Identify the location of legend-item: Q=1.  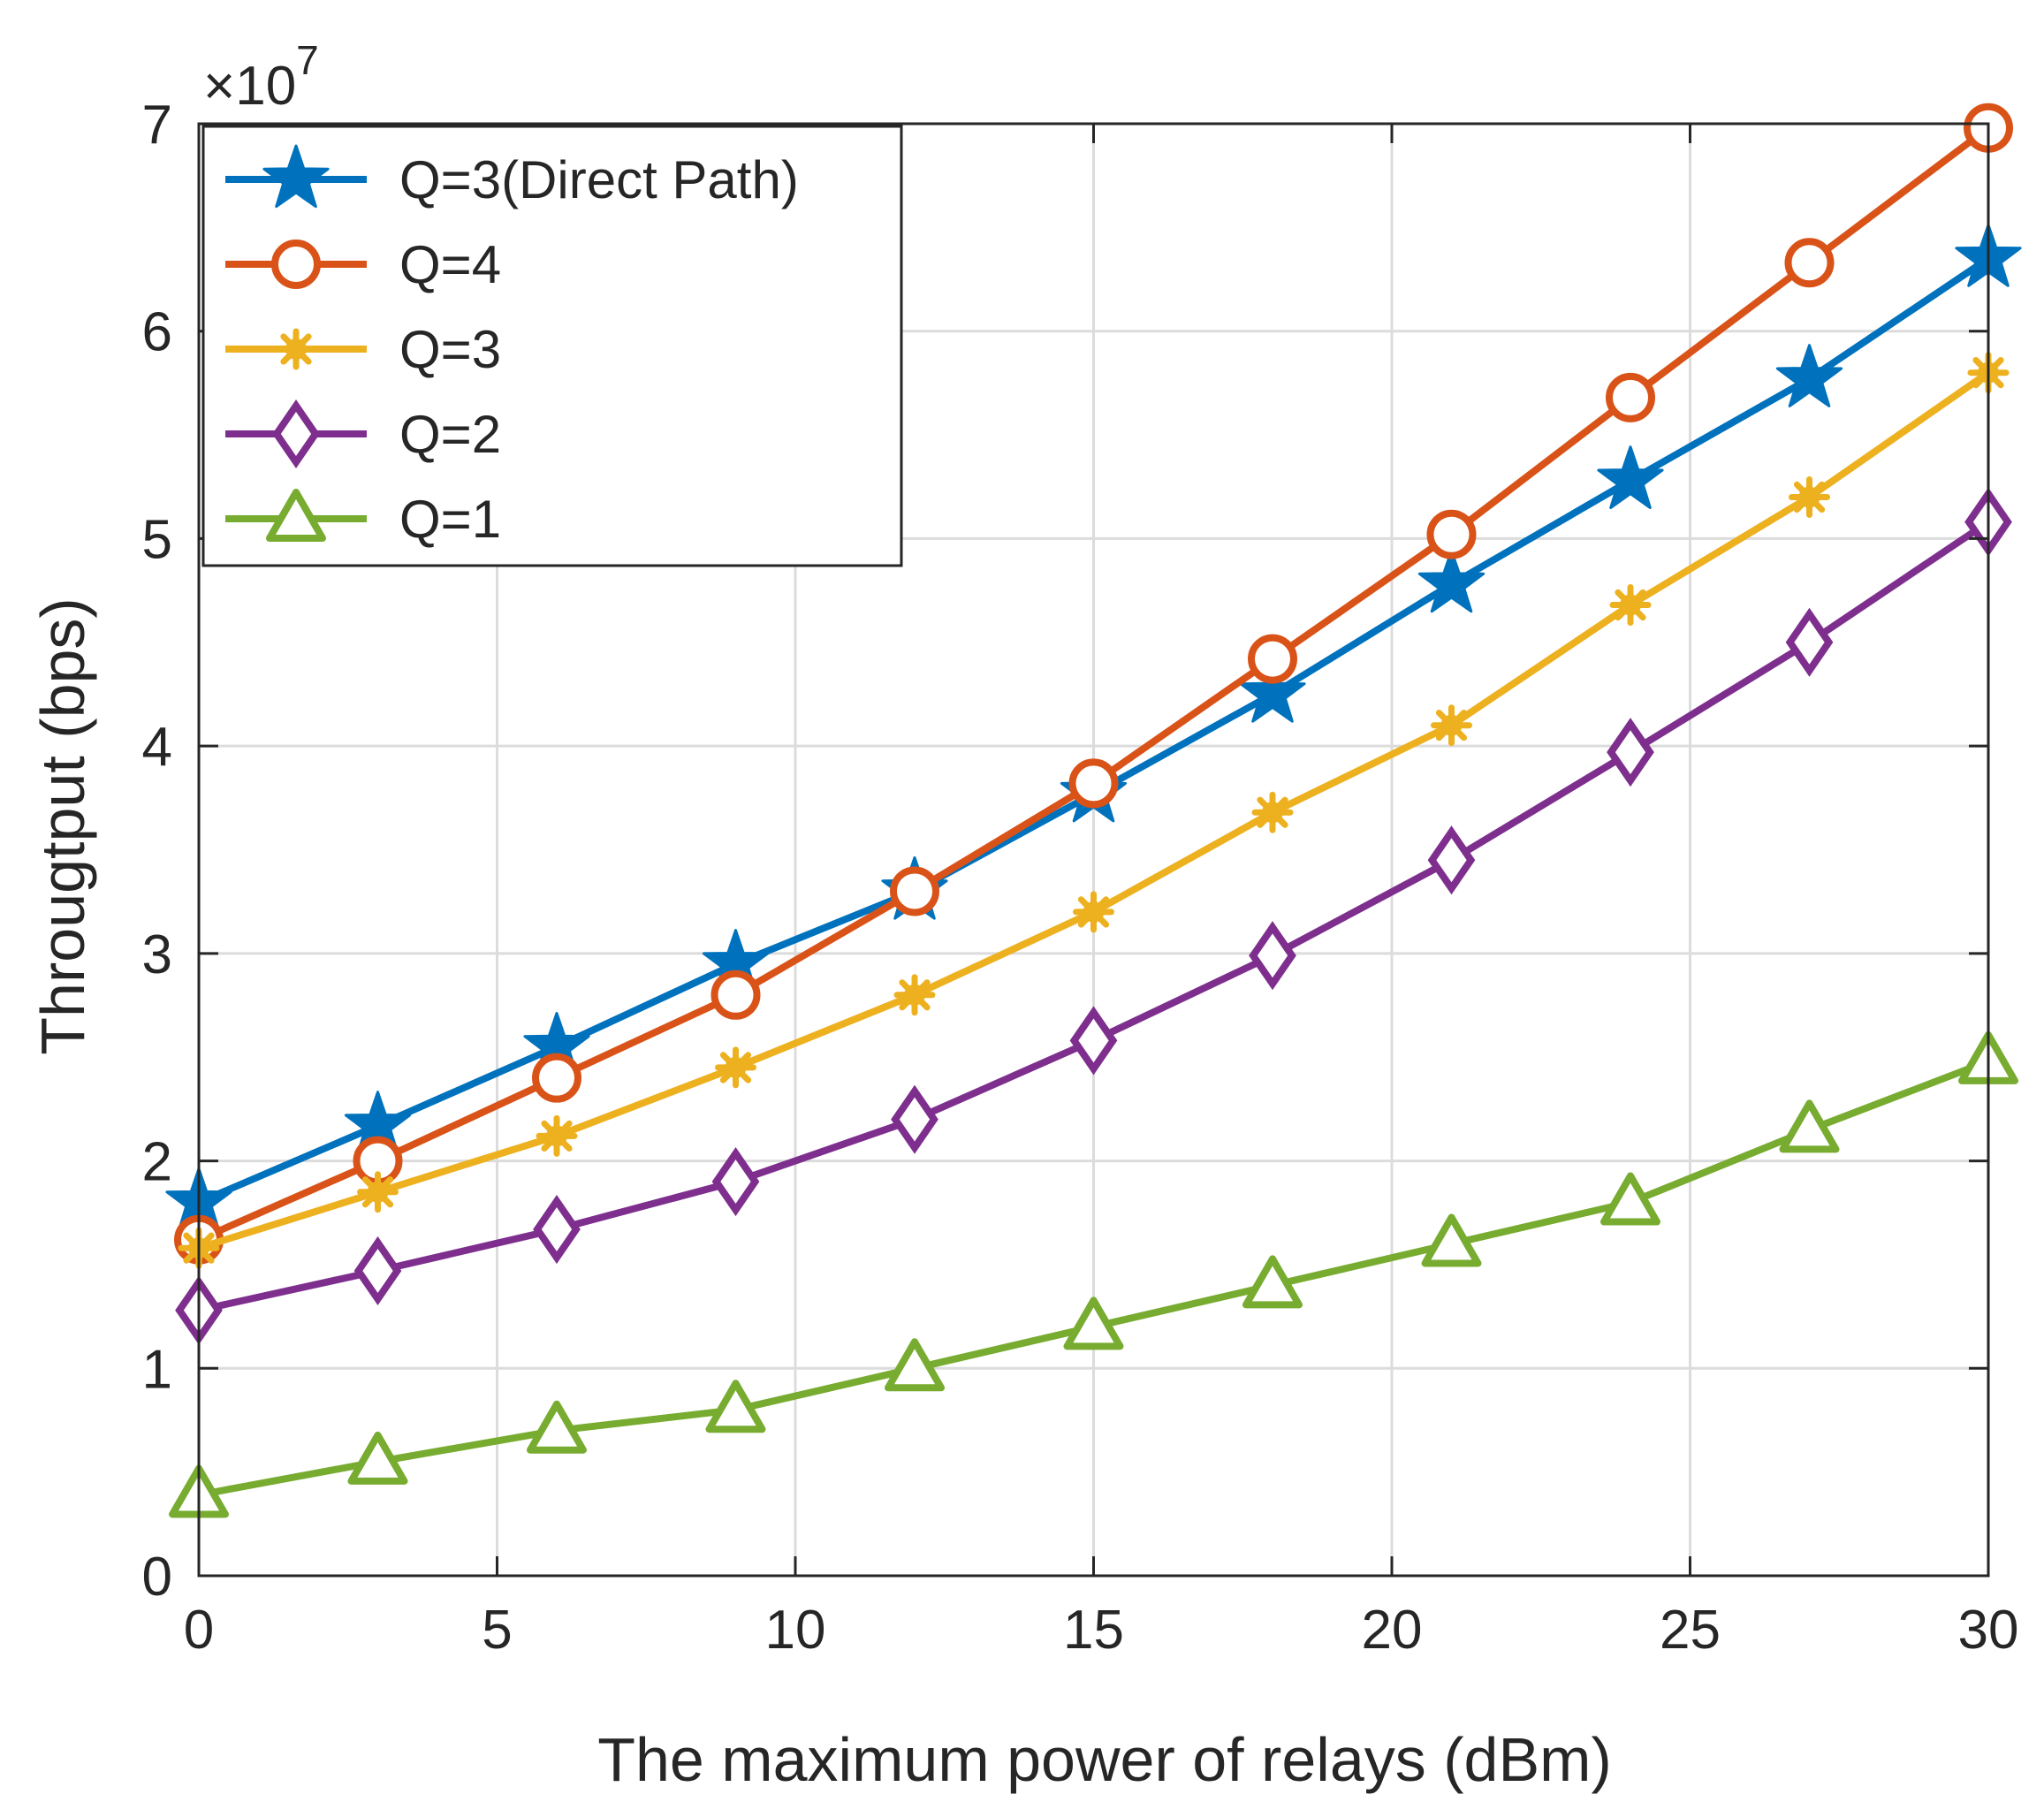
(363, 519).